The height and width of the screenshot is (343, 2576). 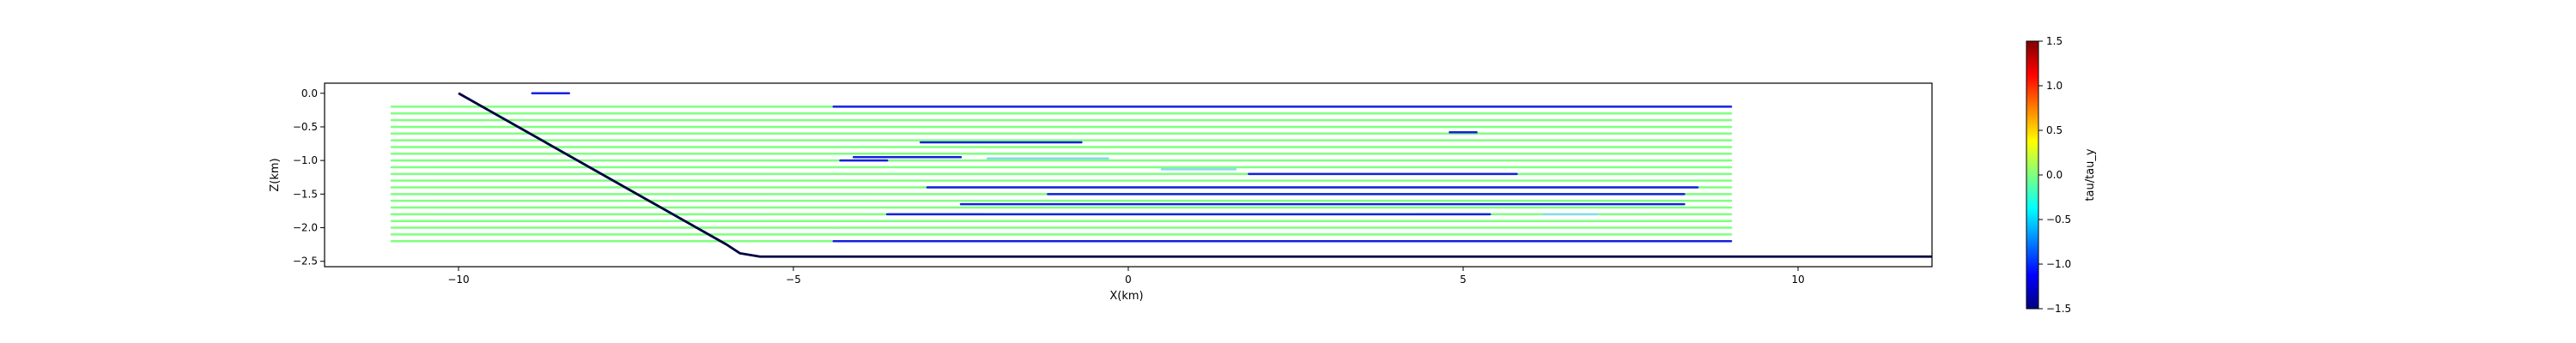 What do you see at coordinates (458, 280) in the screenshot?
I see `x-tick-label: −10` at bounding box center [458, 280].